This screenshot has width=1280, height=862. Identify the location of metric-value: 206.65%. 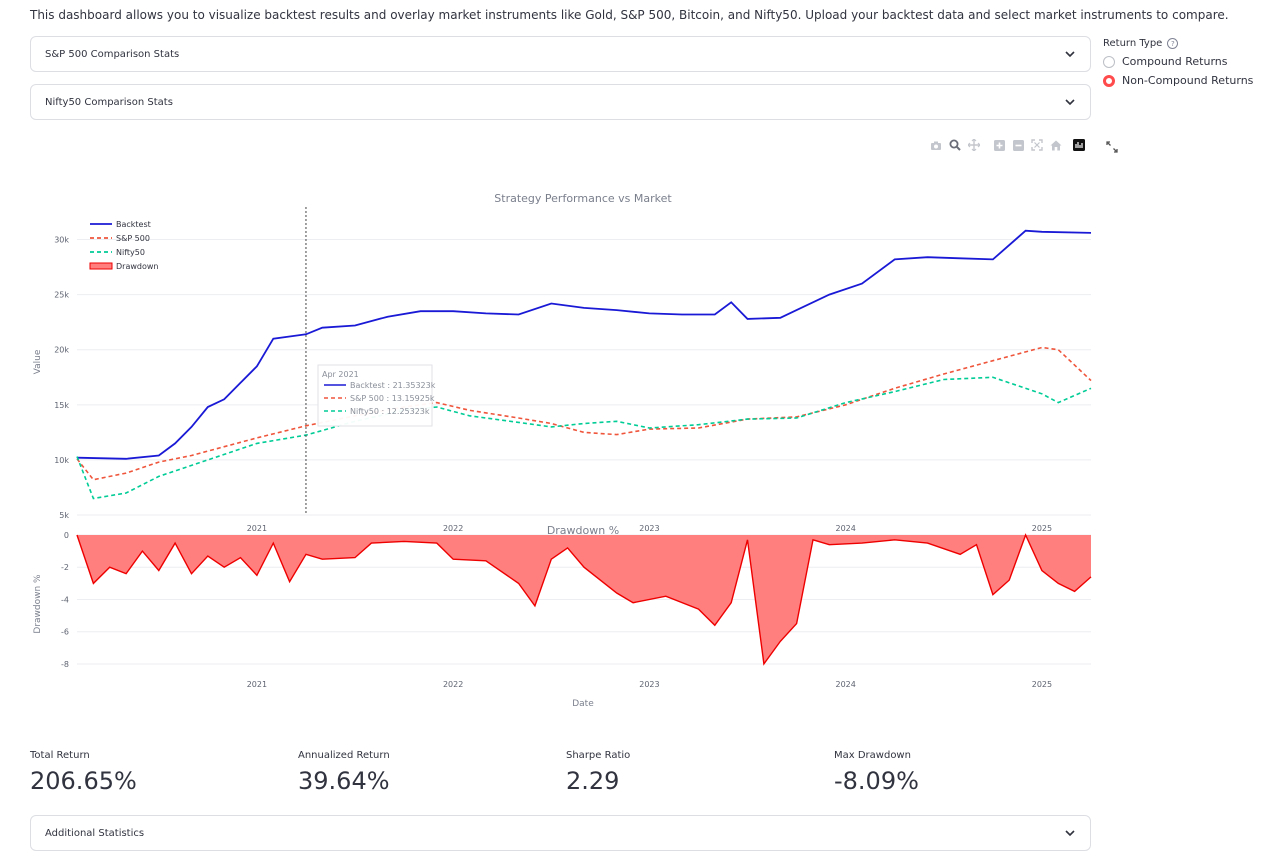
(83, 781).